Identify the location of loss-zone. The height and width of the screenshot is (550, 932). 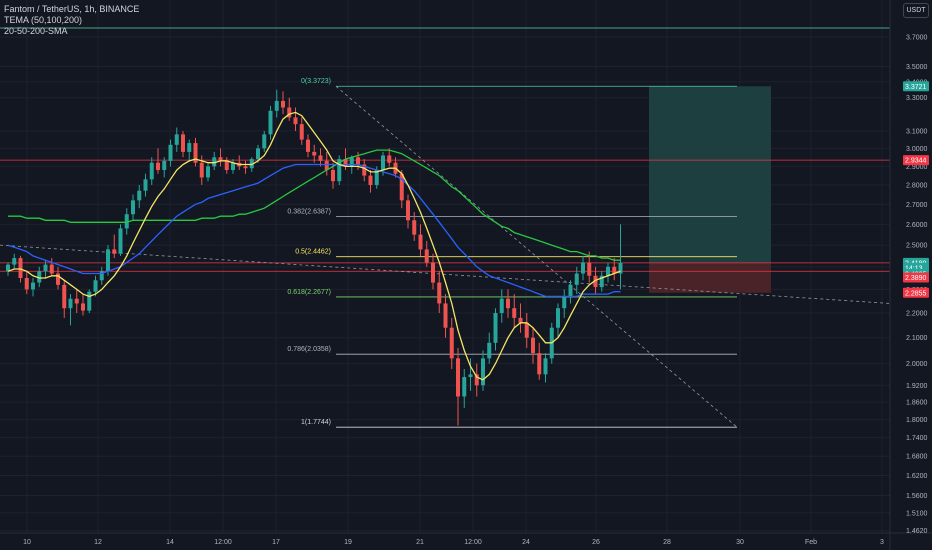
(710, 277).